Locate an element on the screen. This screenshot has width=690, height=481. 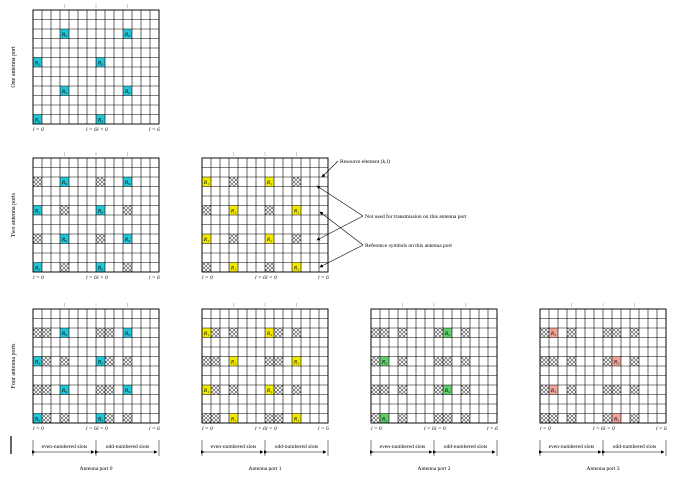
even-slots-label: even-numbered slots is located at coordinates (572, 447).